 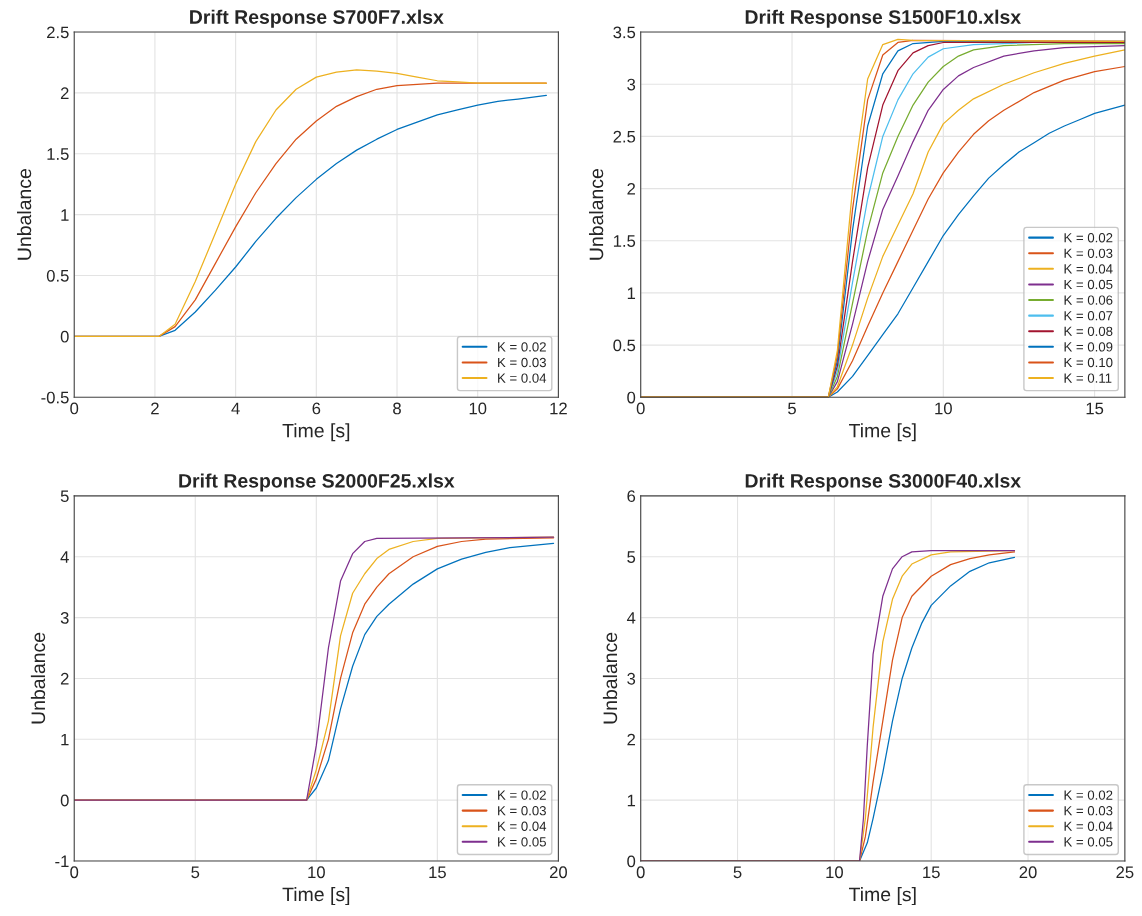 I want to click on legend-label: K = 0.08, so click(x=1088, y=331).